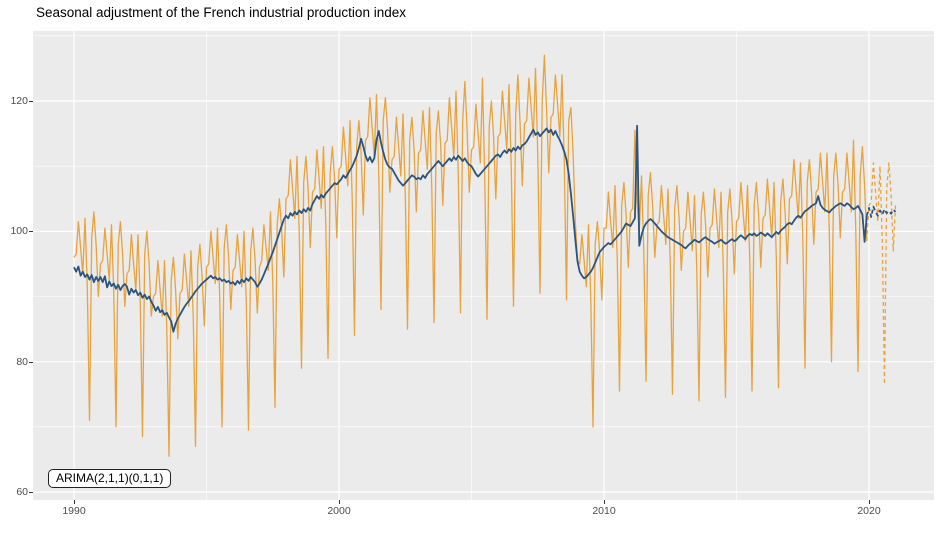  Describe the element at coordinates (604, 511) in the screenshot. I see `x-tick-label: 2010` at that location.